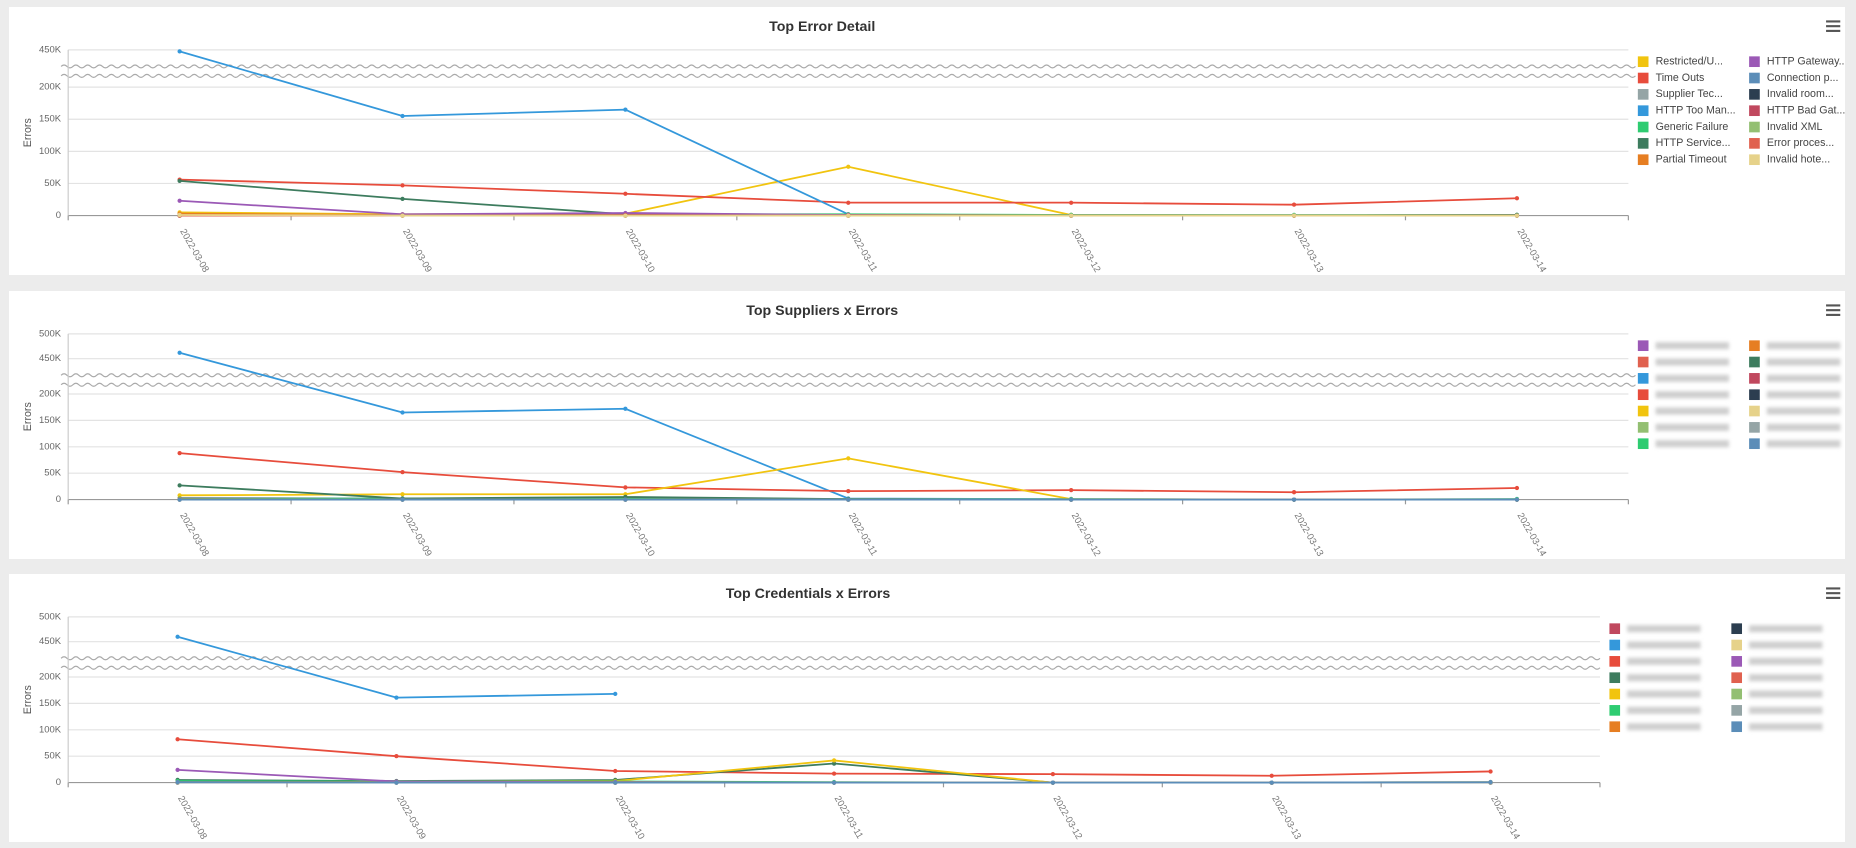 This screenshot has height=848, width=1856. Describe the element at coordinates (1505, 817) in the screenshot. I see `x-tick-label: 2022-03-14` at that location.